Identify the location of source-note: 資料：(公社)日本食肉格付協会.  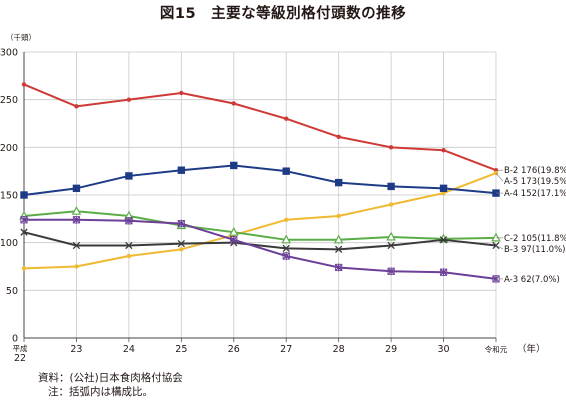
(110, 378).